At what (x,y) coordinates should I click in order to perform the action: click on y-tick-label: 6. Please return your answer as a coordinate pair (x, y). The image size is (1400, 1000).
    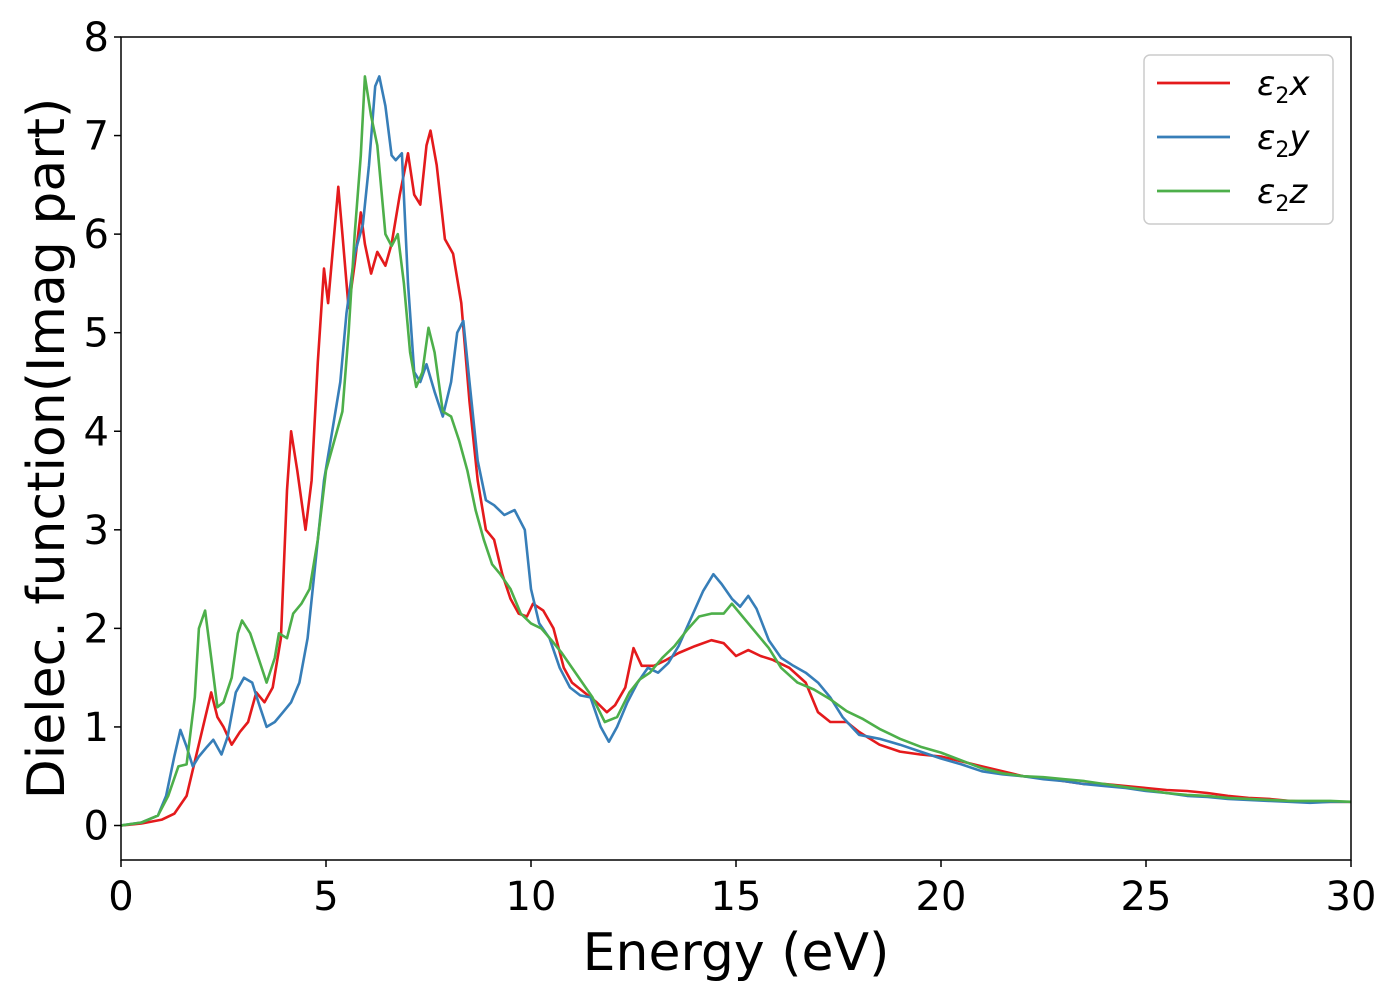
    Looking at the image, I should click on (96, 235).